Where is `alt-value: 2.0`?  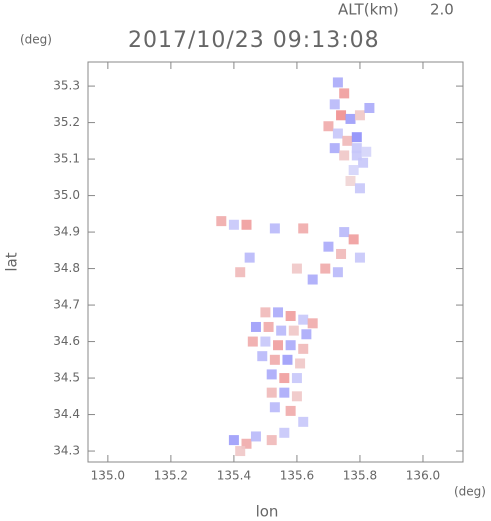 alt-value: 2.0 is located at coordinates (442, 10).